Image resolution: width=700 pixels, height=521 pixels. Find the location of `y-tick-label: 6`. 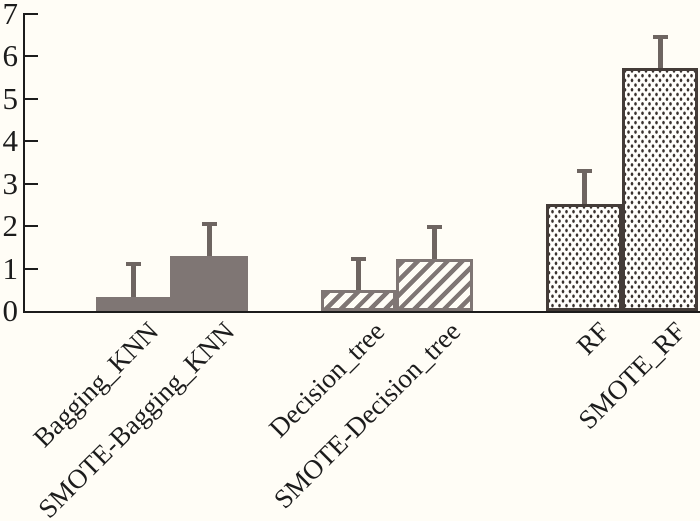

y-tick-label: 6 is located at coordinates (10, 56).